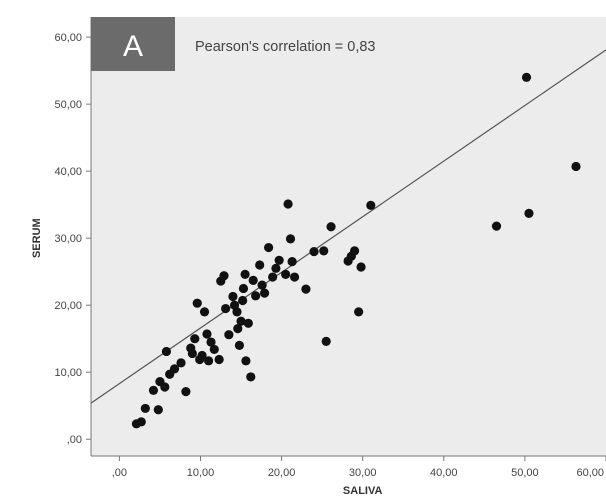 The width and height of the screenshot is (606, 503). What do you see at coordinates (525, 473) in the screenshot?
I see `x-tick-label: 50,00` at bounding box center [525, 473].